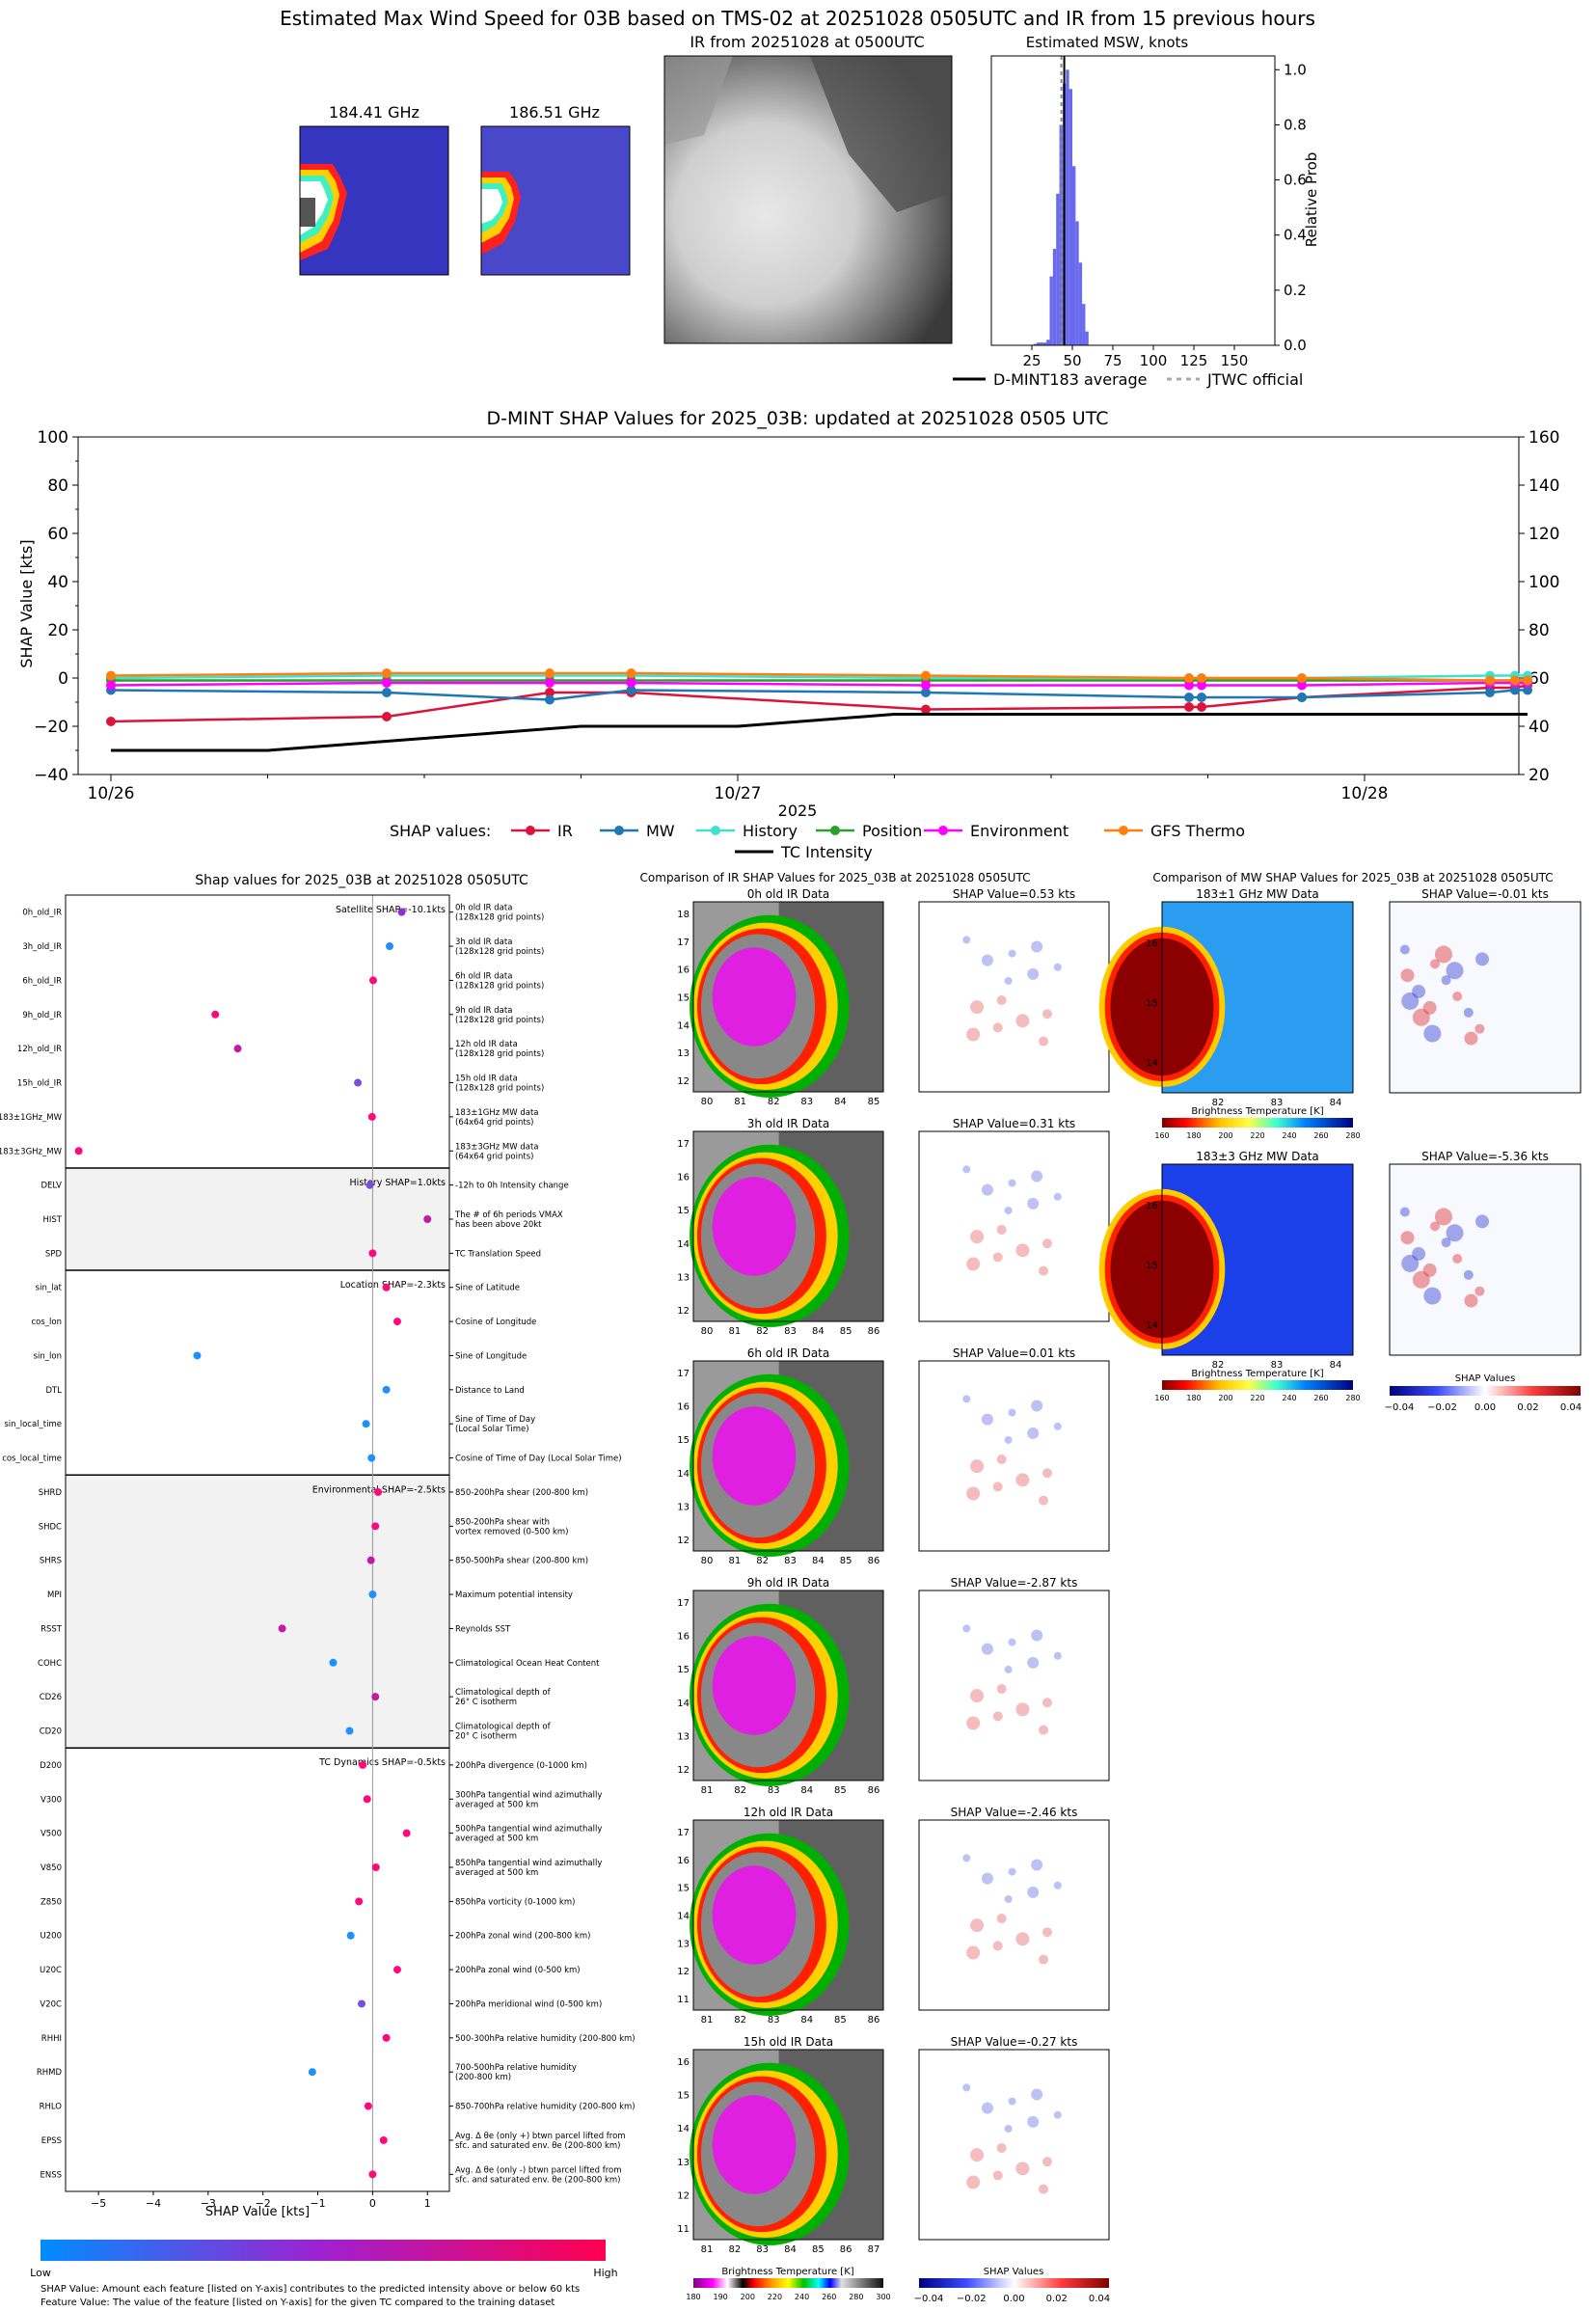 Image resolution: width=1596 pixels, height=2311 pixels. Describe the element at coordinates (324, 2250) in the screenshot. I see `low-high-colorbar` at that location.